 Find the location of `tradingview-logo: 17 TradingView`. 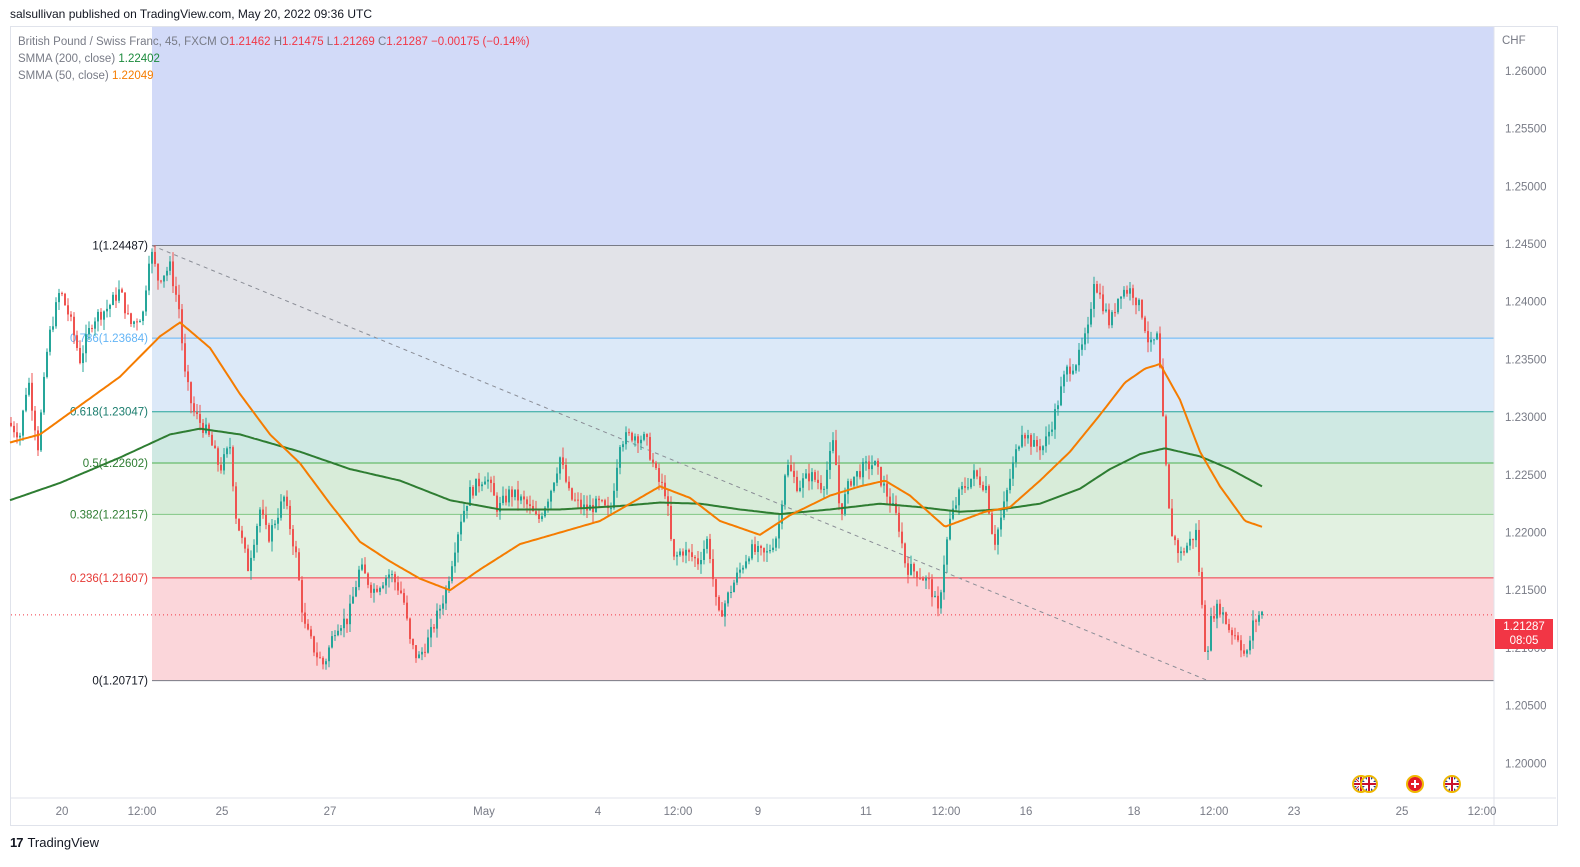

tradingview-logo: 17 TradingView is located at coordinates (54, 842).